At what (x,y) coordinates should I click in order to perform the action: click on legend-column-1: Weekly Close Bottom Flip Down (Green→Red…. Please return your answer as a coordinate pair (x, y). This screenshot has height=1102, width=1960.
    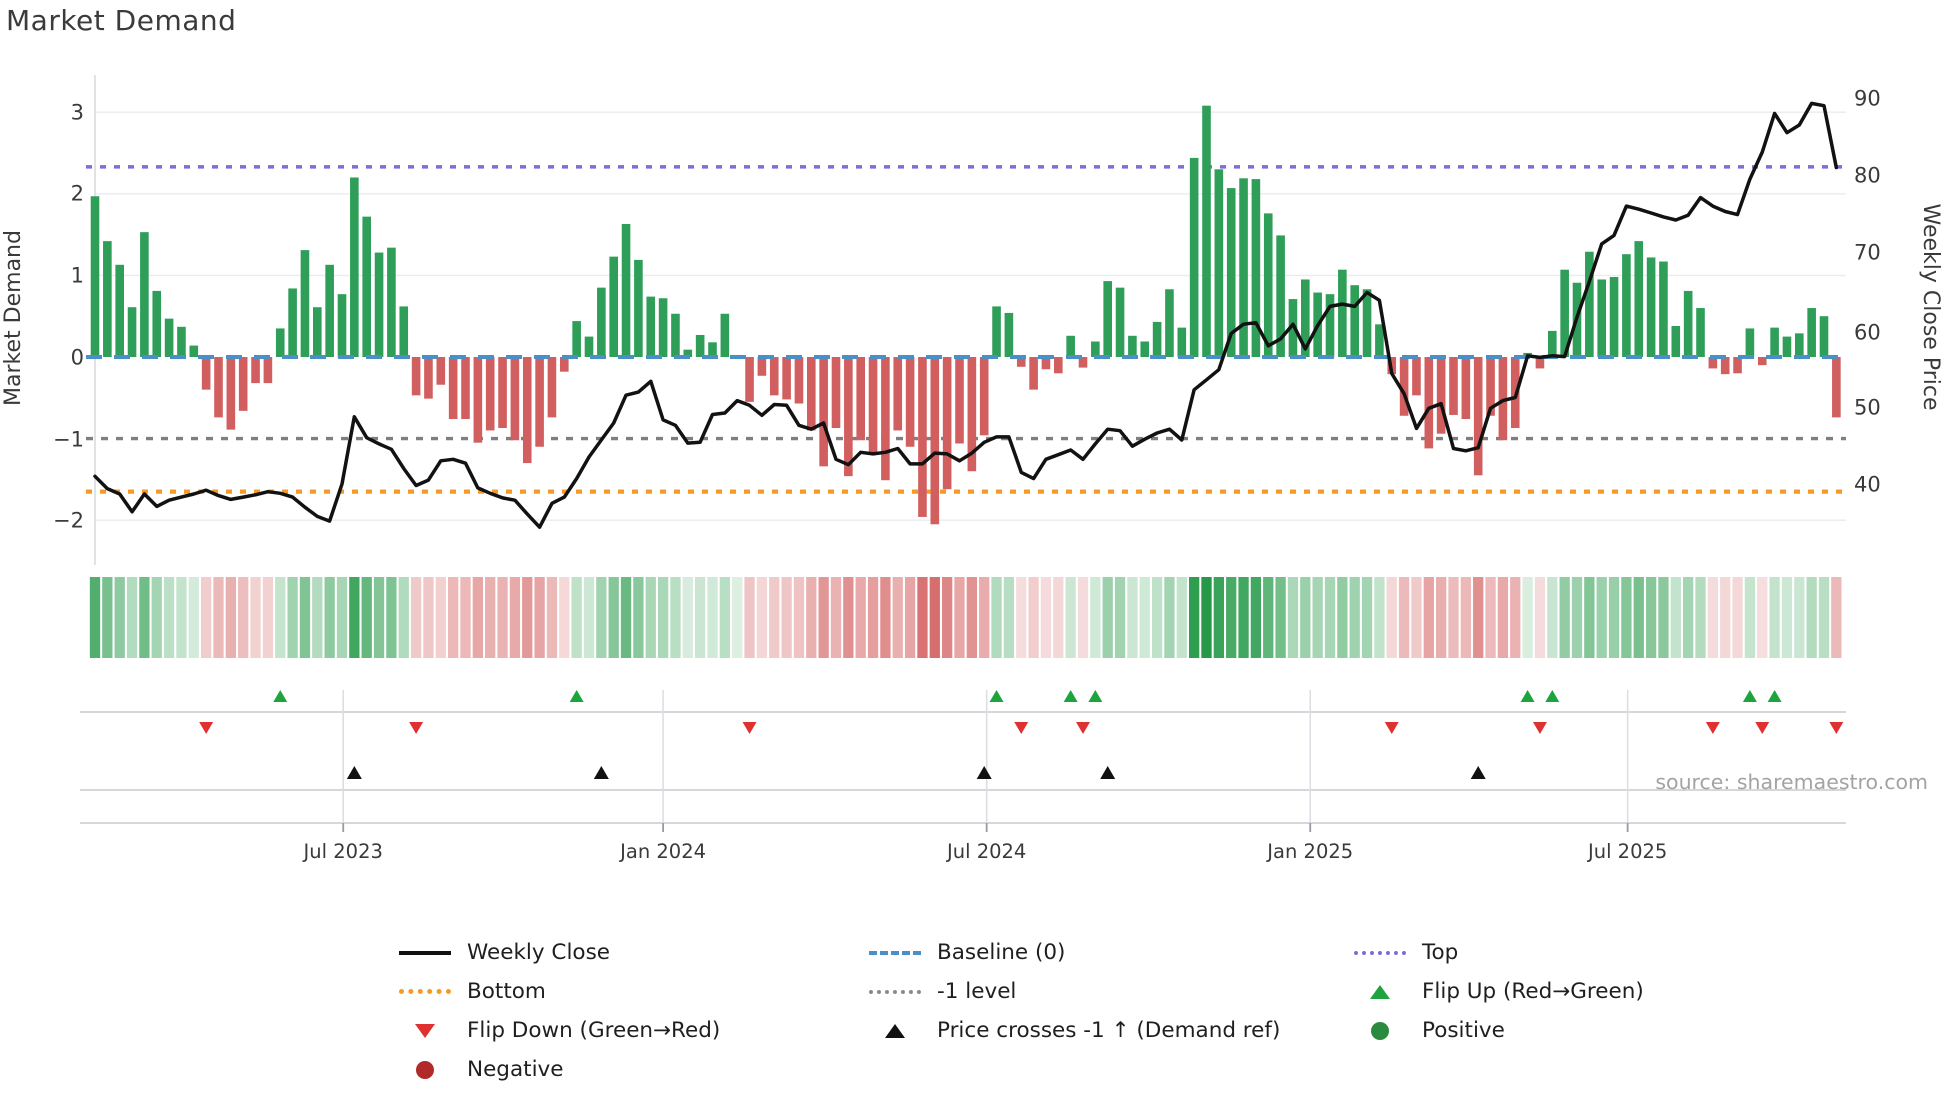
    Looking at the image, I should click on (559, 1011).